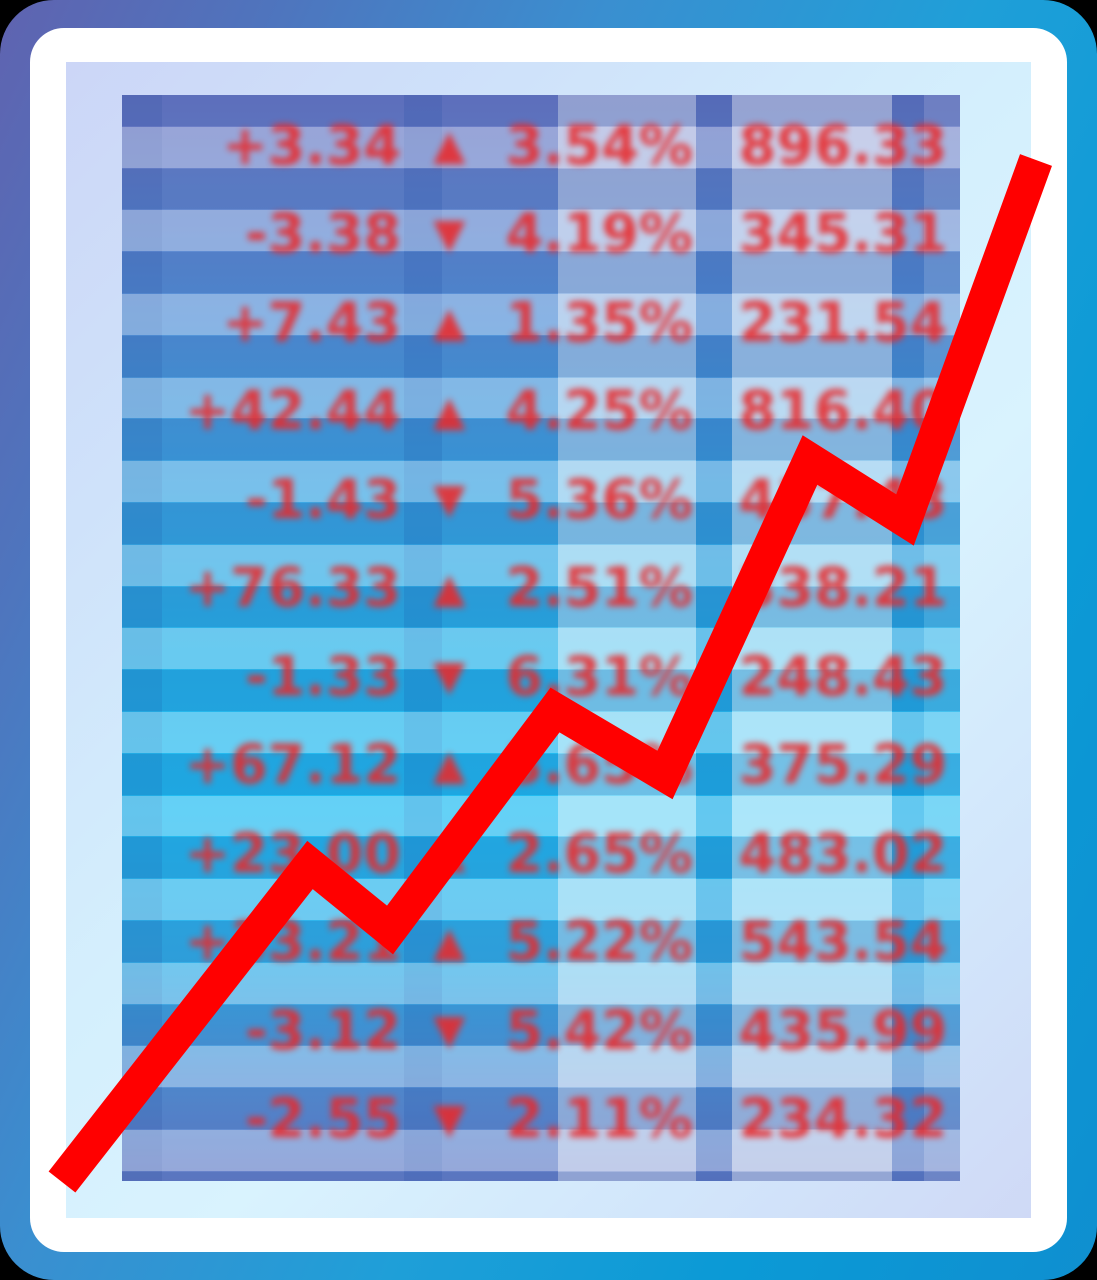  I want to click on table-row: +7.43 ▲ 1.35% 231.54, so click(541, 322).